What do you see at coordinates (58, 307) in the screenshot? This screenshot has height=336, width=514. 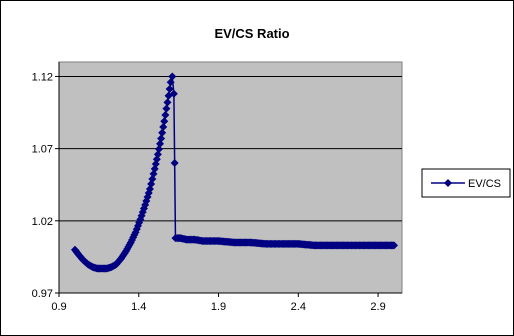 I see `x-tick-label: 0.9` at bounding box center [58, 307].